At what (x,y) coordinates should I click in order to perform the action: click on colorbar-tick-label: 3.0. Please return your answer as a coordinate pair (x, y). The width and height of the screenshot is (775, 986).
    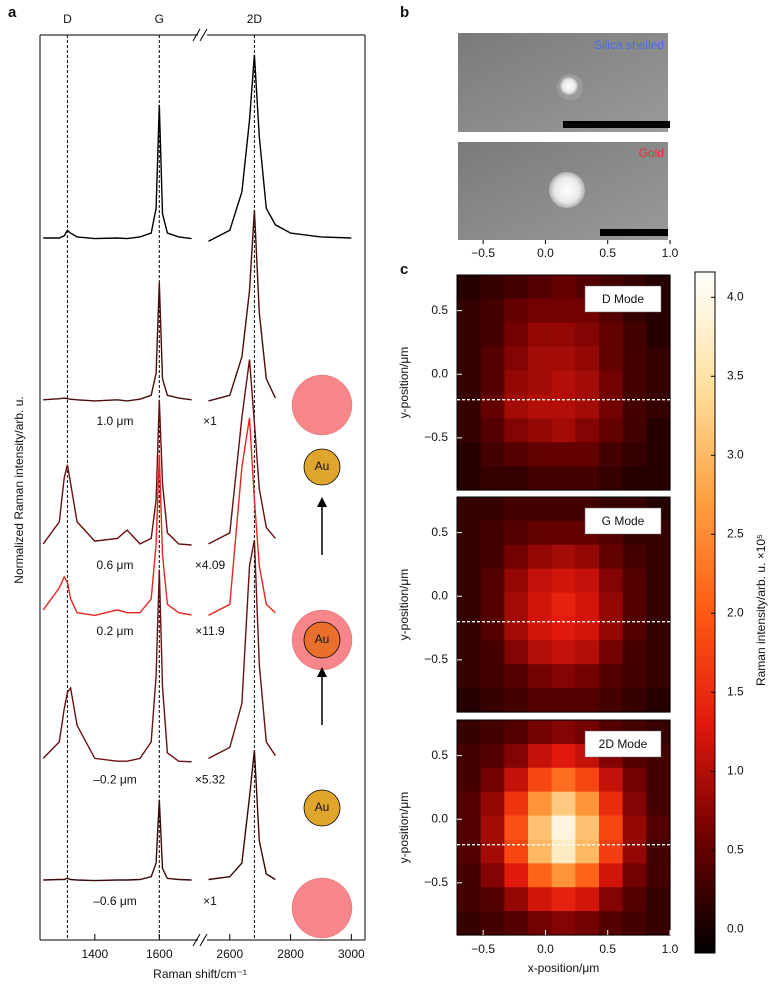
    Looking at the image, I should click on (735, 454).